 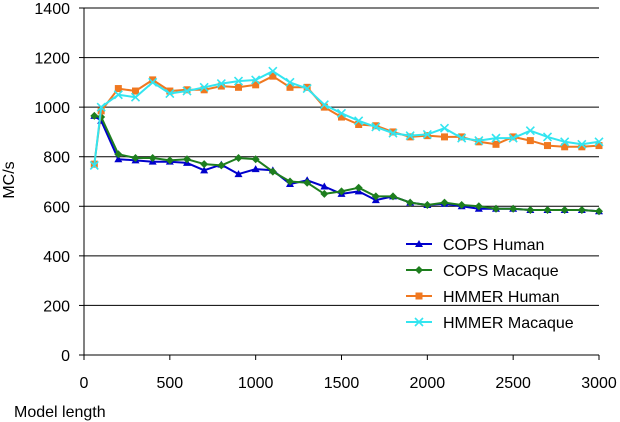 I want to click on x-tick-label: 1000, so click(x=256, y=383).